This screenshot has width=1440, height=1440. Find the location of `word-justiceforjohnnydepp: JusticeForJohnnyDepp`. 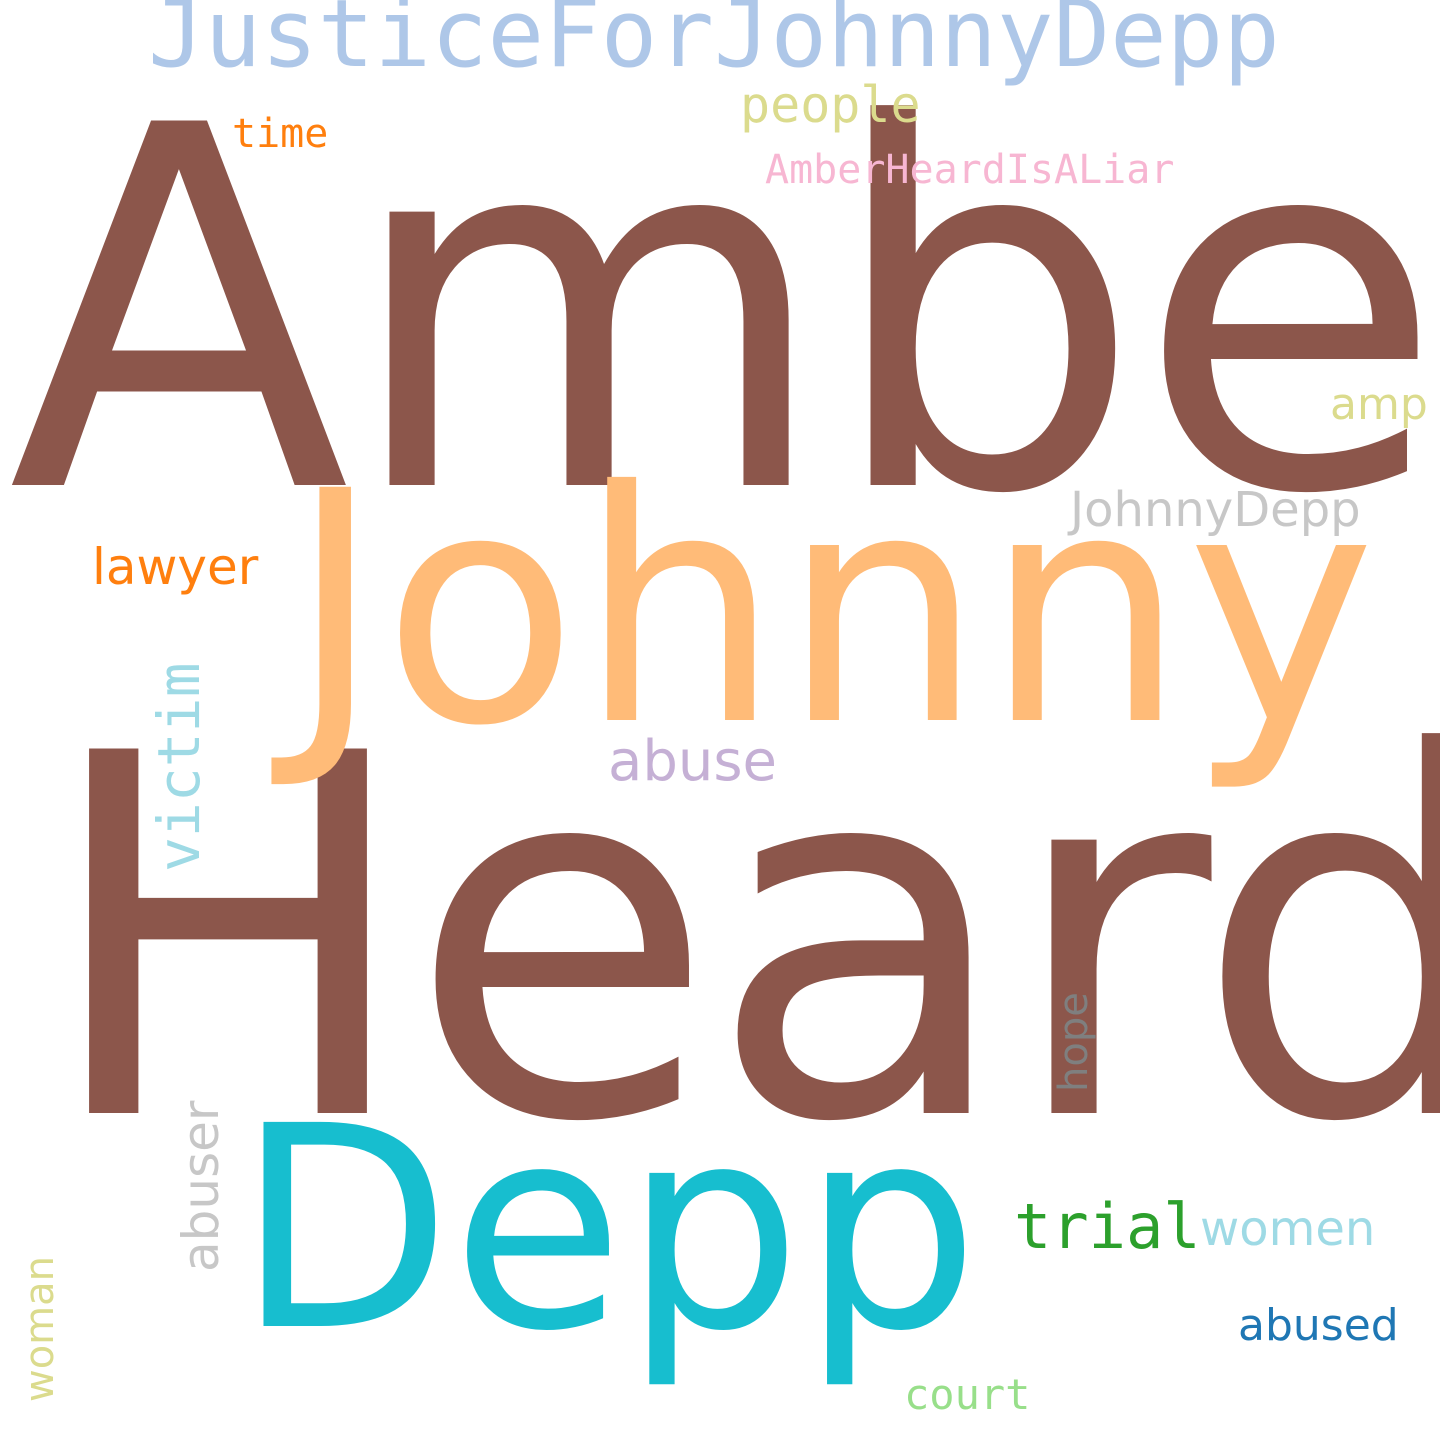

word-justiceforjohnnydepp: JusticeForJohnnyDepp is located at coordinates (714, 44).